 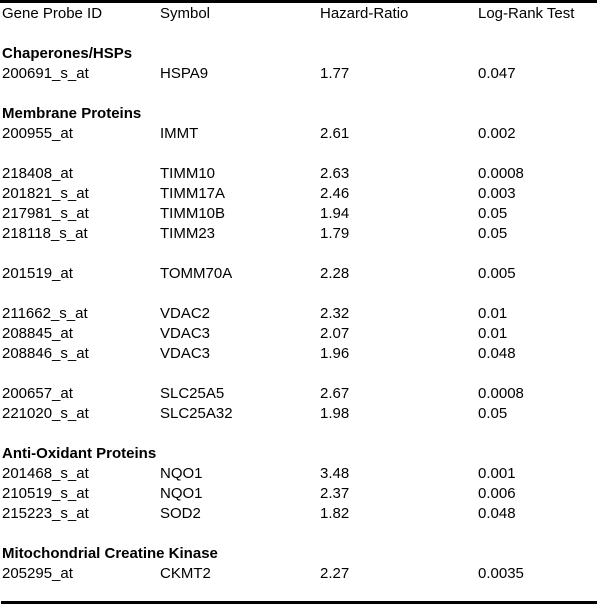 I want to click on column-header-hazard-ratio: Hazard-Ratio, so click(x=364, y=13).